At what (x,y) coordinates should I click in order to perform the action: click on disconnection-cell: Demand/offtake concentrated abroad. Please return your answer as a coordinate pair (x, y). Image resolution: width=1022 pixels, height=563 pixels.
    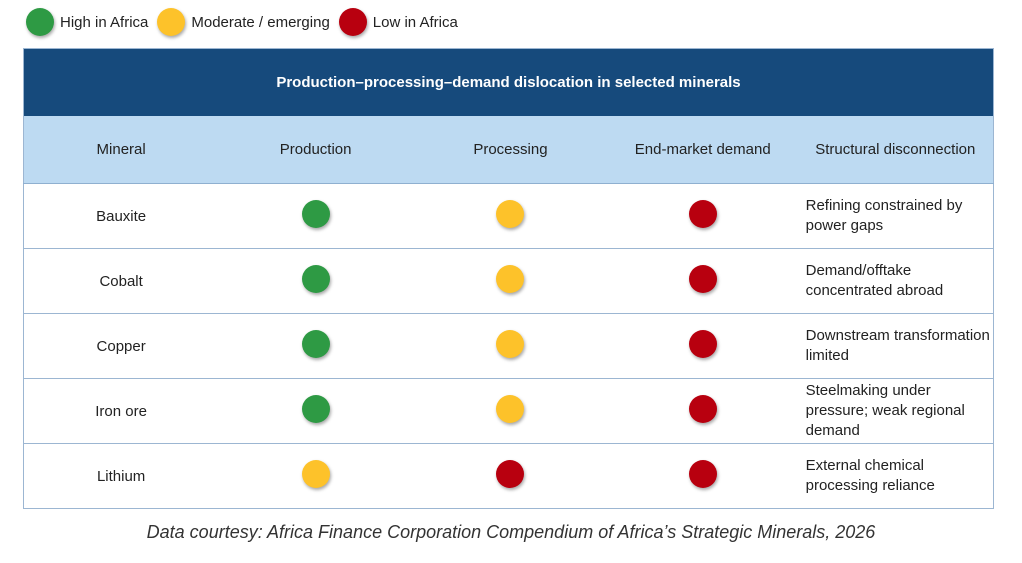
    Looking at the image, I should click on (895, 281).